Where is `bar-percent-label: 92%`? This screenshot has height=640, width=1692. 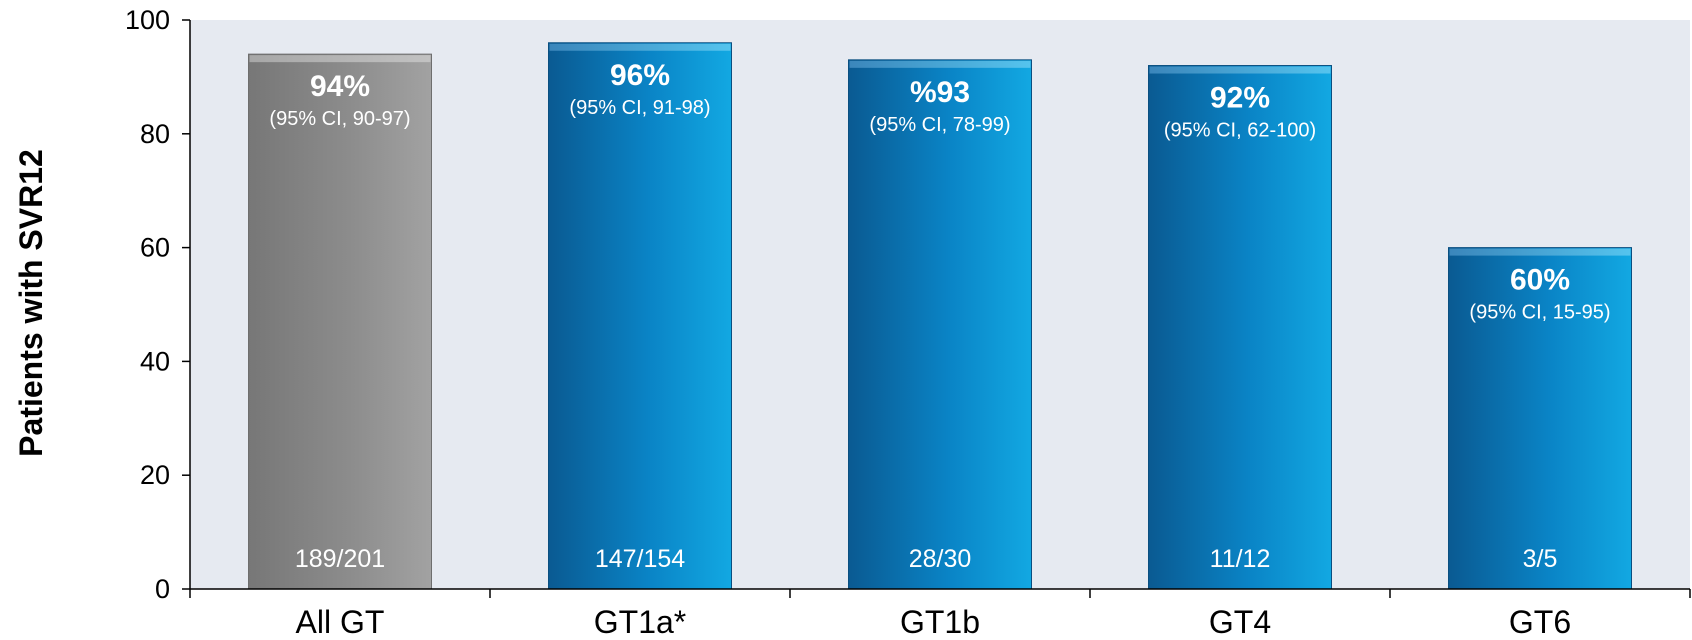
bar-percent-label: 92% is located at coordinates (1240, 98).